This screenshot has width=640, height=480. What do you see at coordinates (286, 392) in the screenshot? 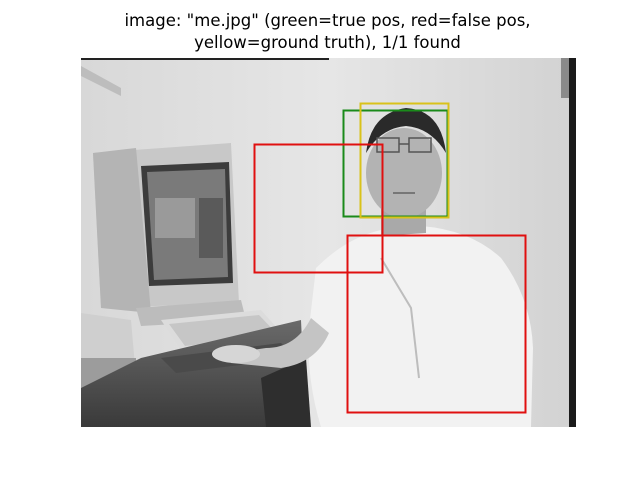
I see `desk-drawer` at bounding box center [286, 392].